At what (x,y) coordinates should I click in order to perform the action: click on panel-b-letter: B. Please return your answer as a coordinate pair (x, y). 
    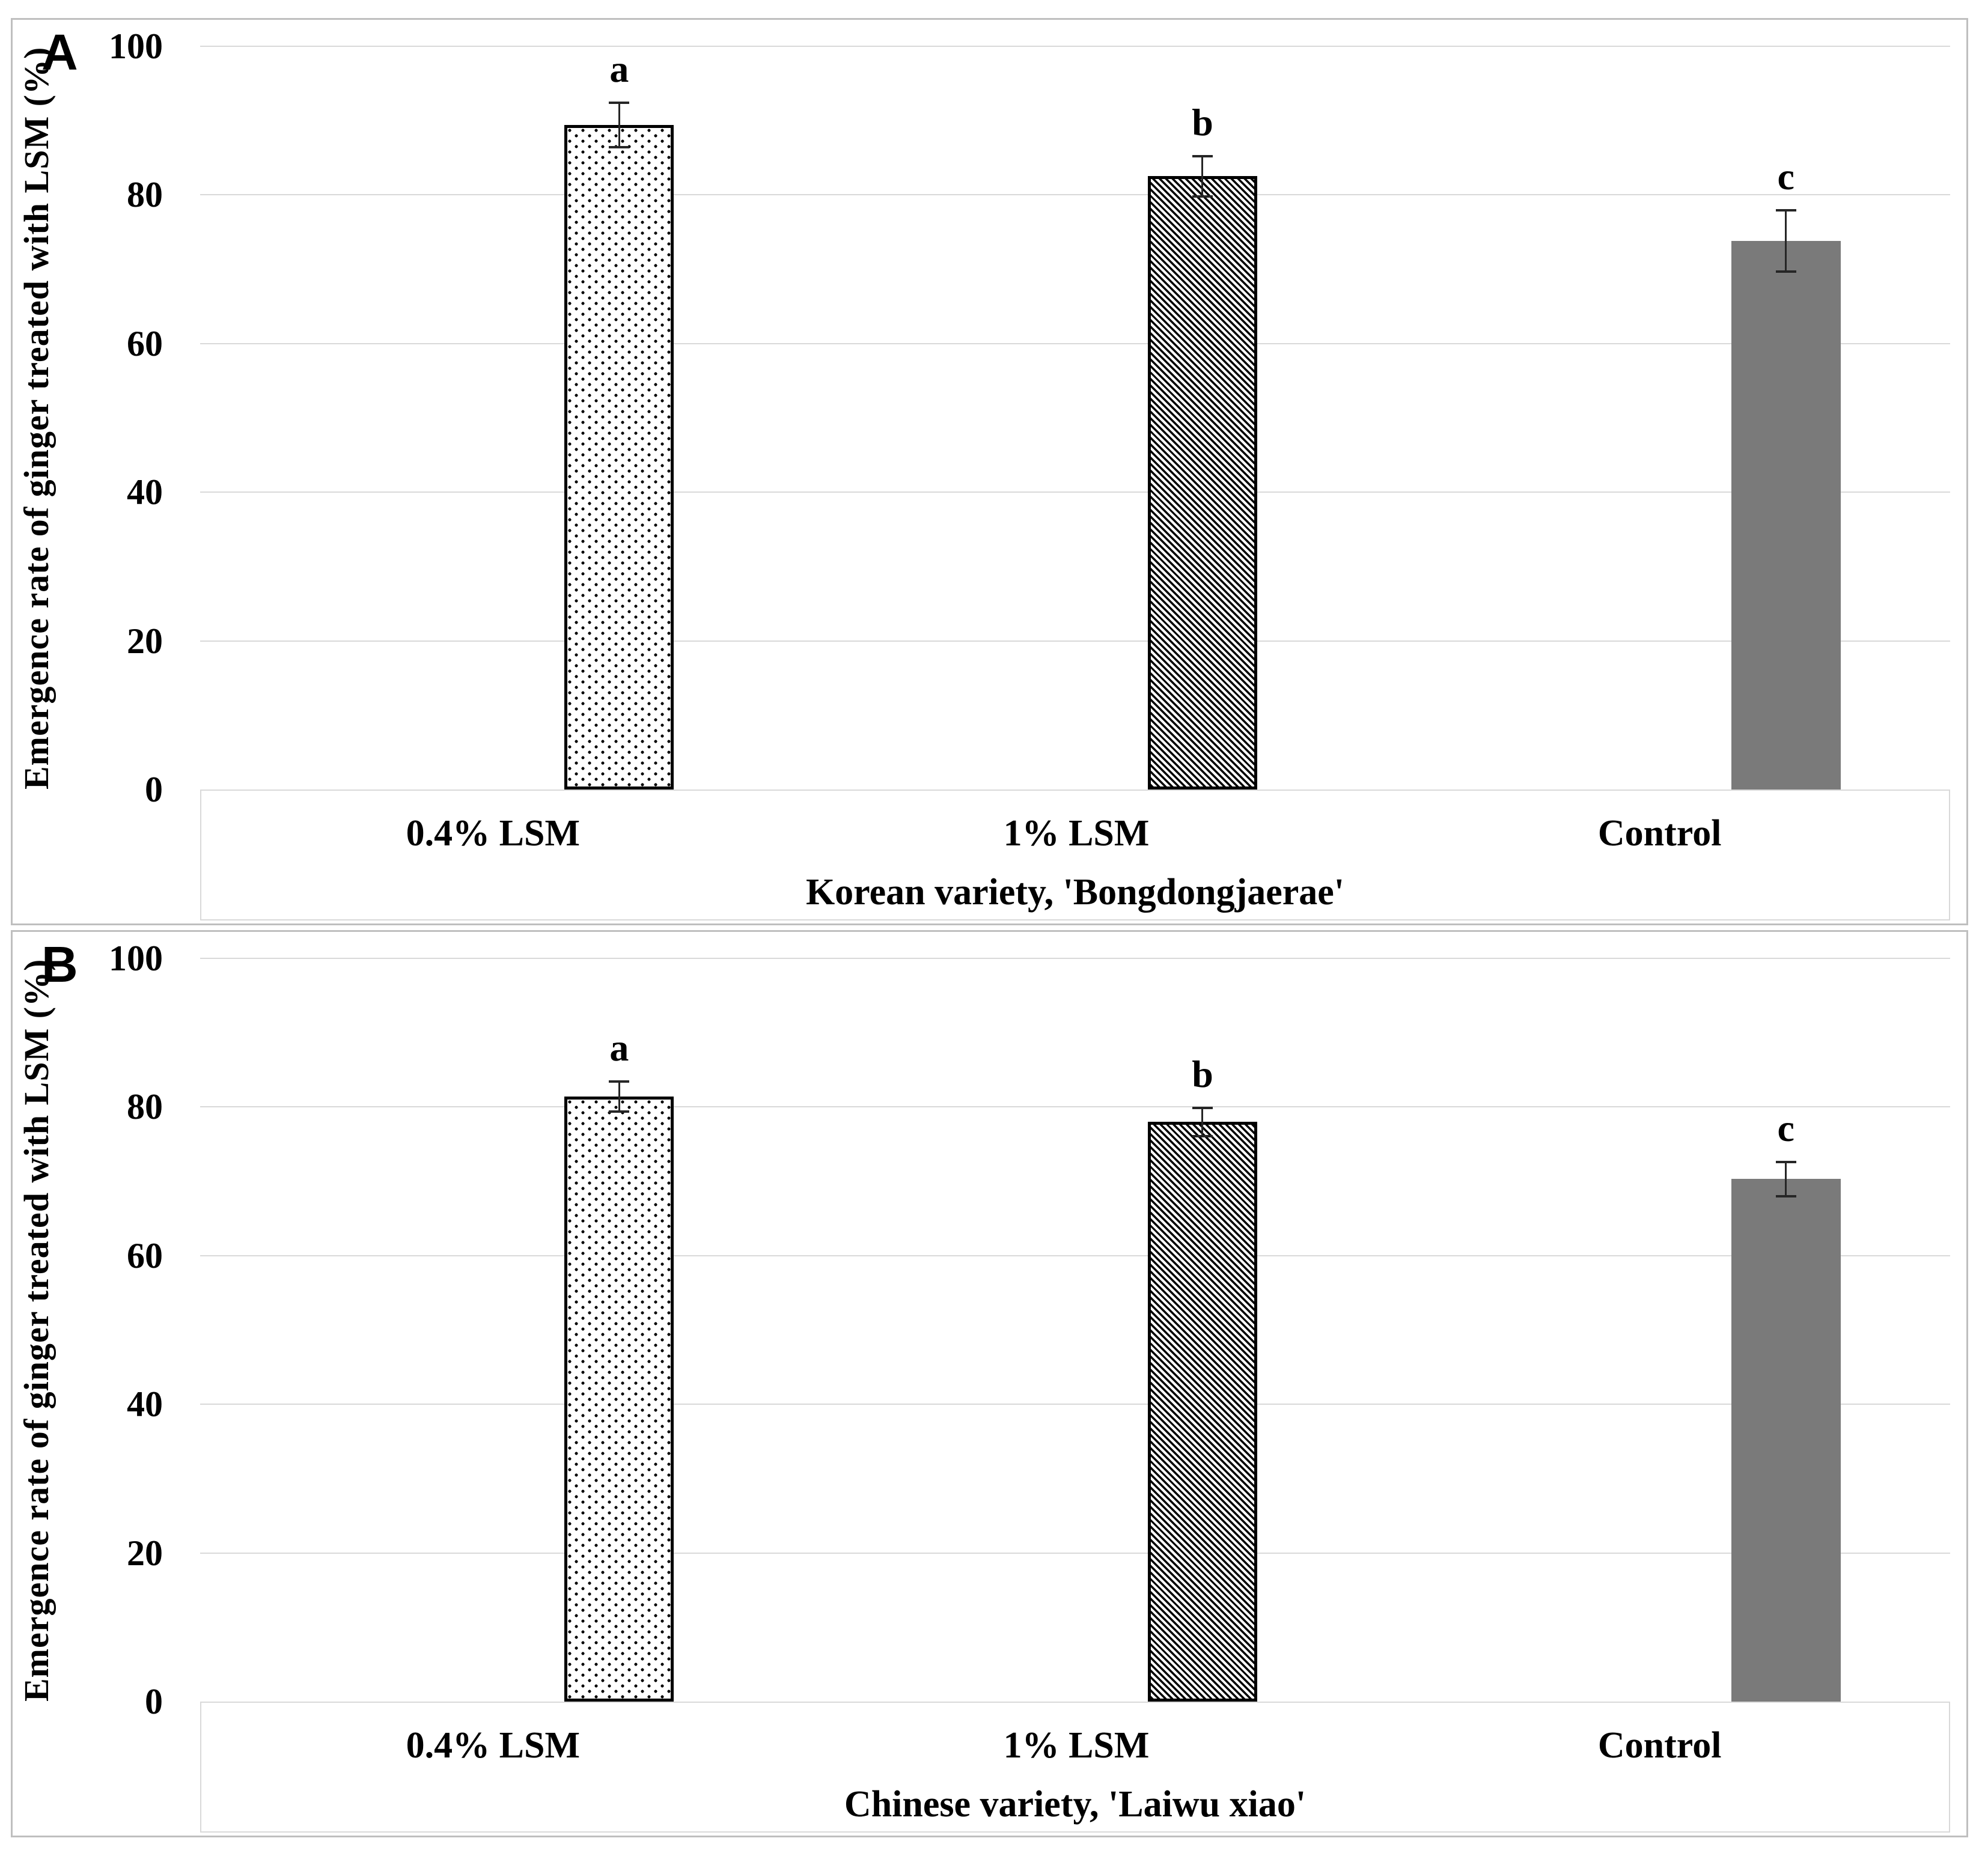
    Looking at the image, I should click on (59, 964).